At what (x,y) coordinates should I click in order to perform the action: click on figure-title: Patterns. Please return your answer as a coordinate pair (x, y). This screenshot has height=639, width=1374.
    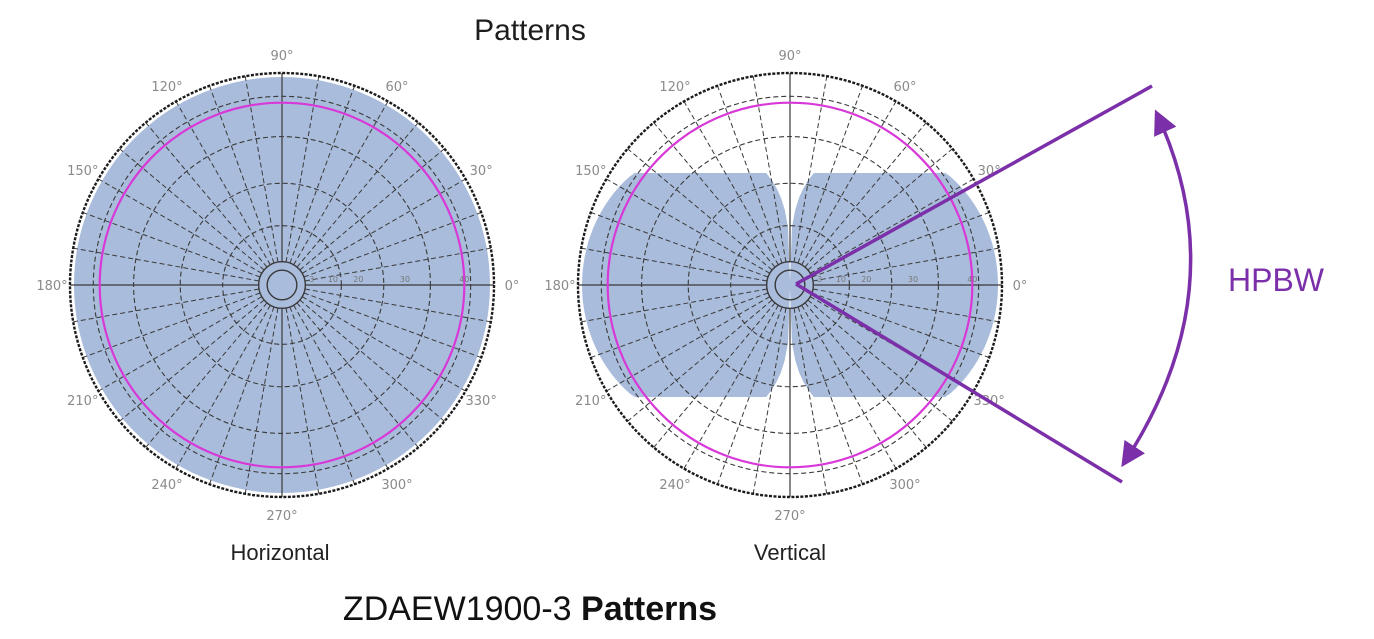
    Looking at the image, I should click on (530, 30).